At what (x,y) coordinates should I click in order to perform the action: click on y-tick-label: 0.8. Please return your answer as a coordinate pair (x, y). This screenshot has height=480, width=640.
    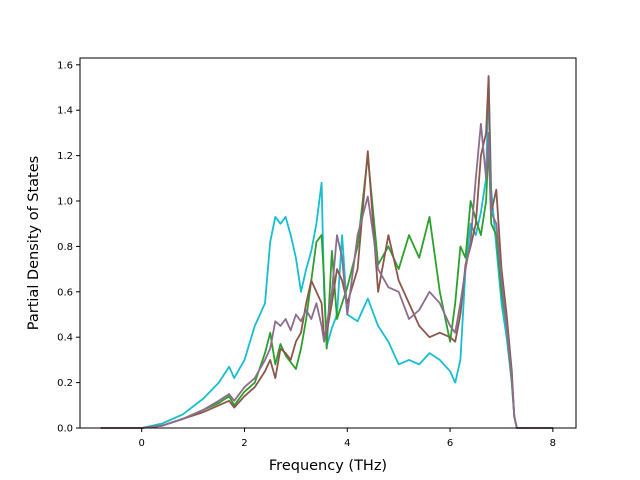
    Looking at the image, I should click on (65, 247).